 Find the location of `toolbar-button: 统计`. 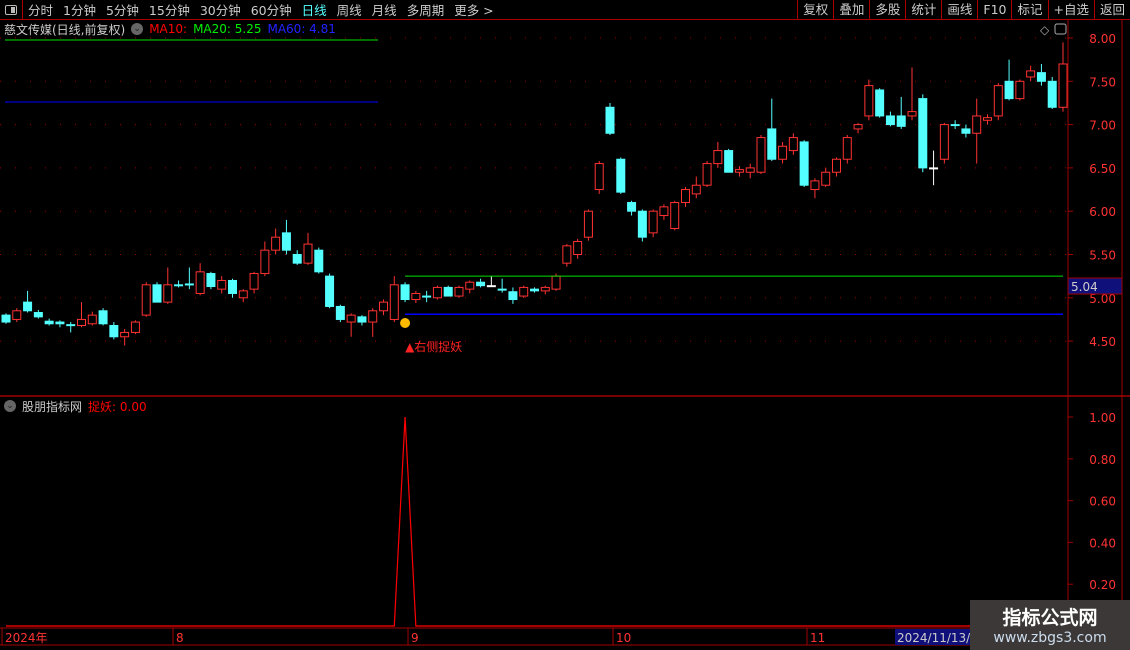

toolbar-button: 统计 is located at coordinates (923, 10).